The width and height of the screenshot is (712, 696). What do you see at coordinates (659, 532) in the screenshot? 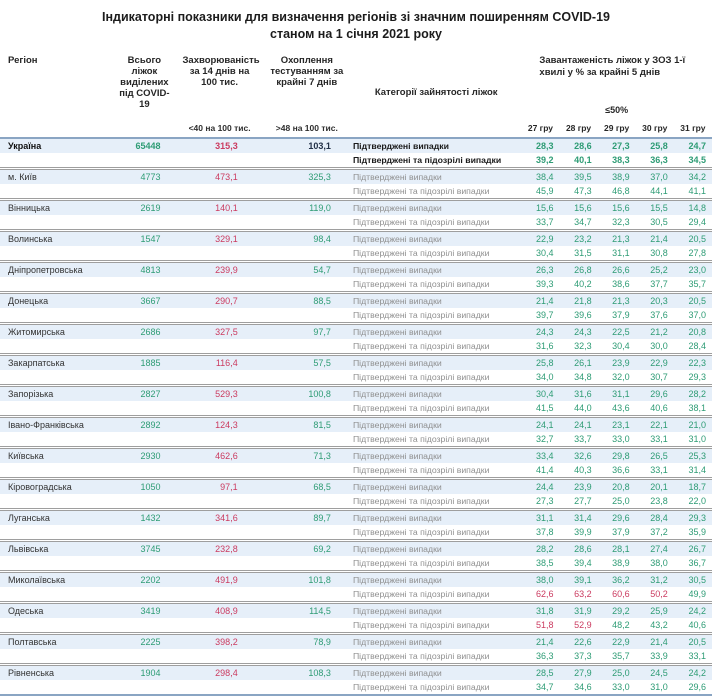
I see `load-value-cell: 37,2` at bounding box center [659, 532].